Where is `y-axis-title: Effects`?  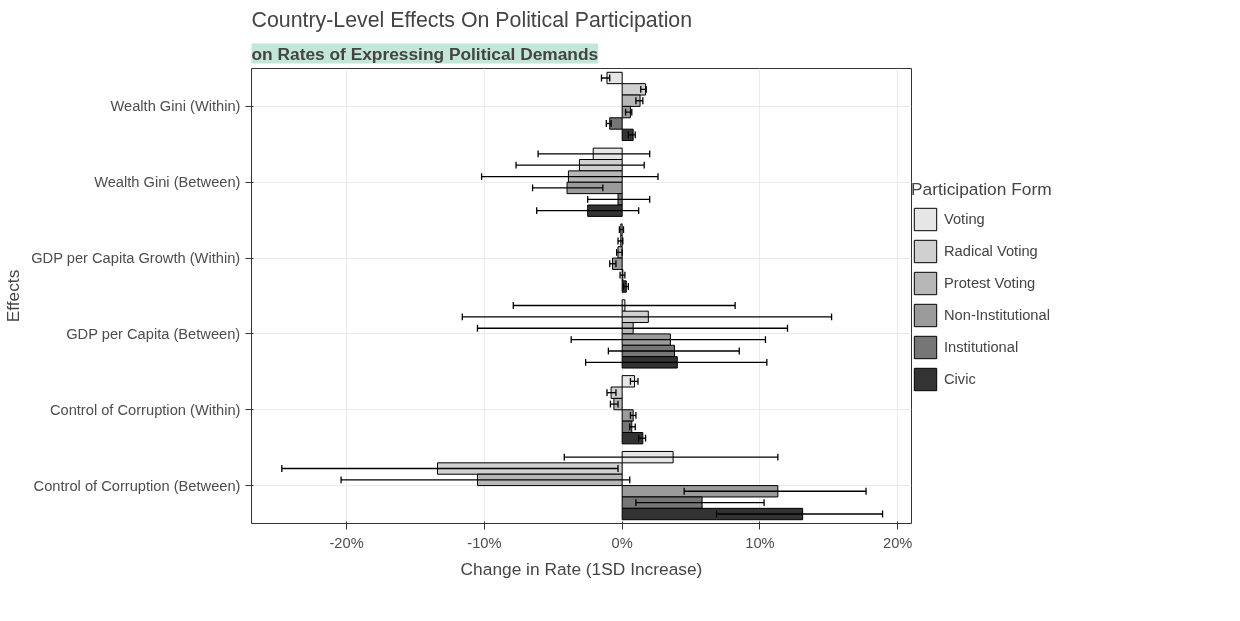 y-axis-title: Effects is located at coordinates (13, 296).